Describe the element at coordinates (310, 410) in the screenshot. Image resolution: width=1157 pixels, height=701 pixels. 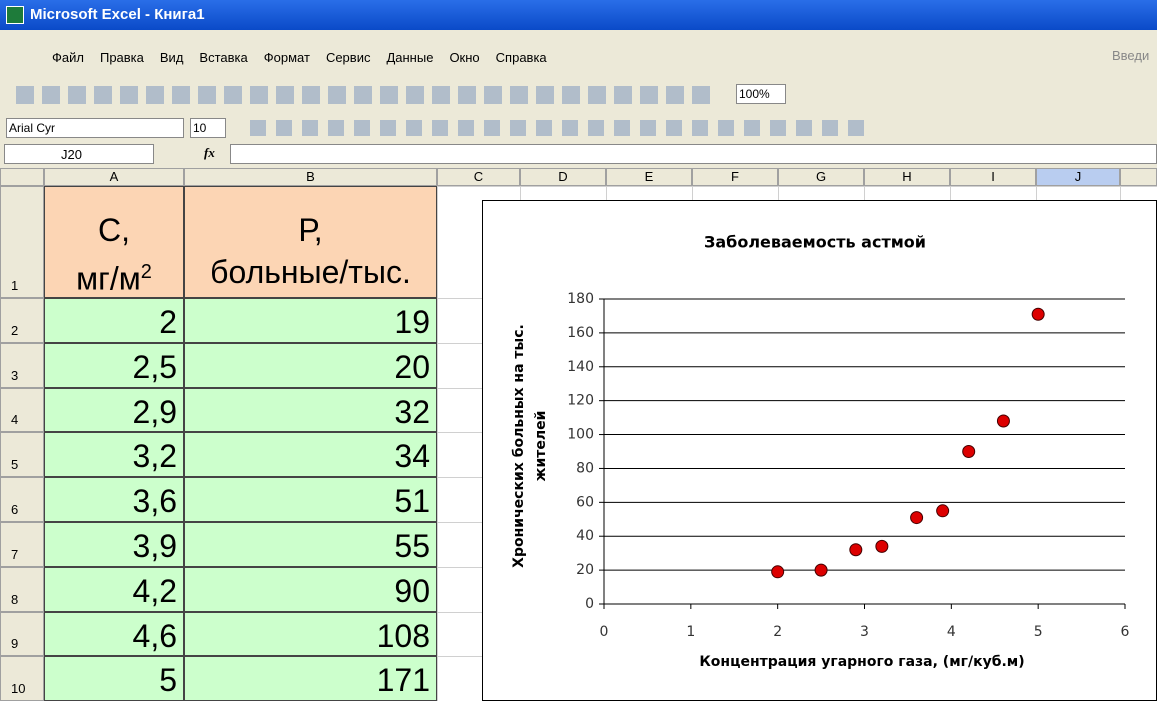
I see `data-cell: 32` at that location.